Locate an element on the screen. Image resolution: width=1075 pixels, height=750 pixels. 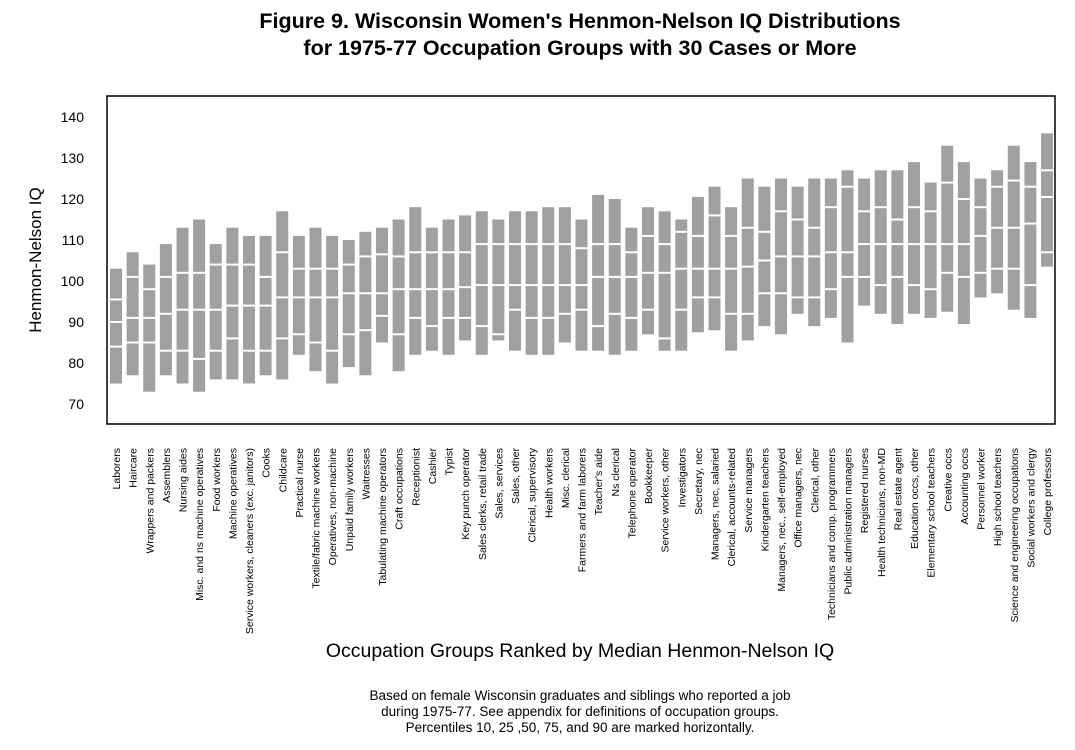
x-tick-label: Misc. and ns machine operatives is located at coordinates (200, 524).